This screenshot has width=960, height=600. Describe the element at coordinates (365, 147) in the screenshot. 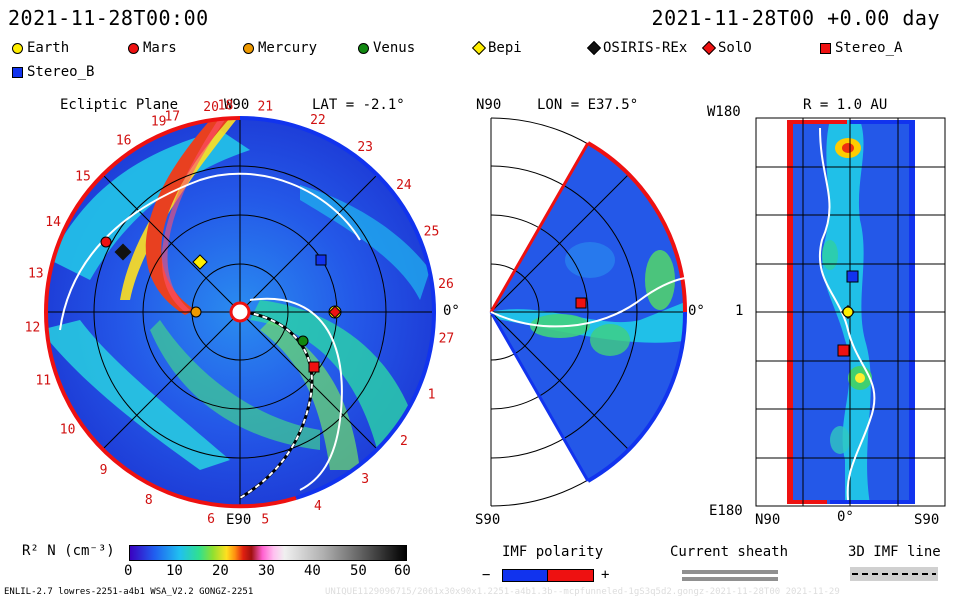

I see `longitude-label: 23` at that location.